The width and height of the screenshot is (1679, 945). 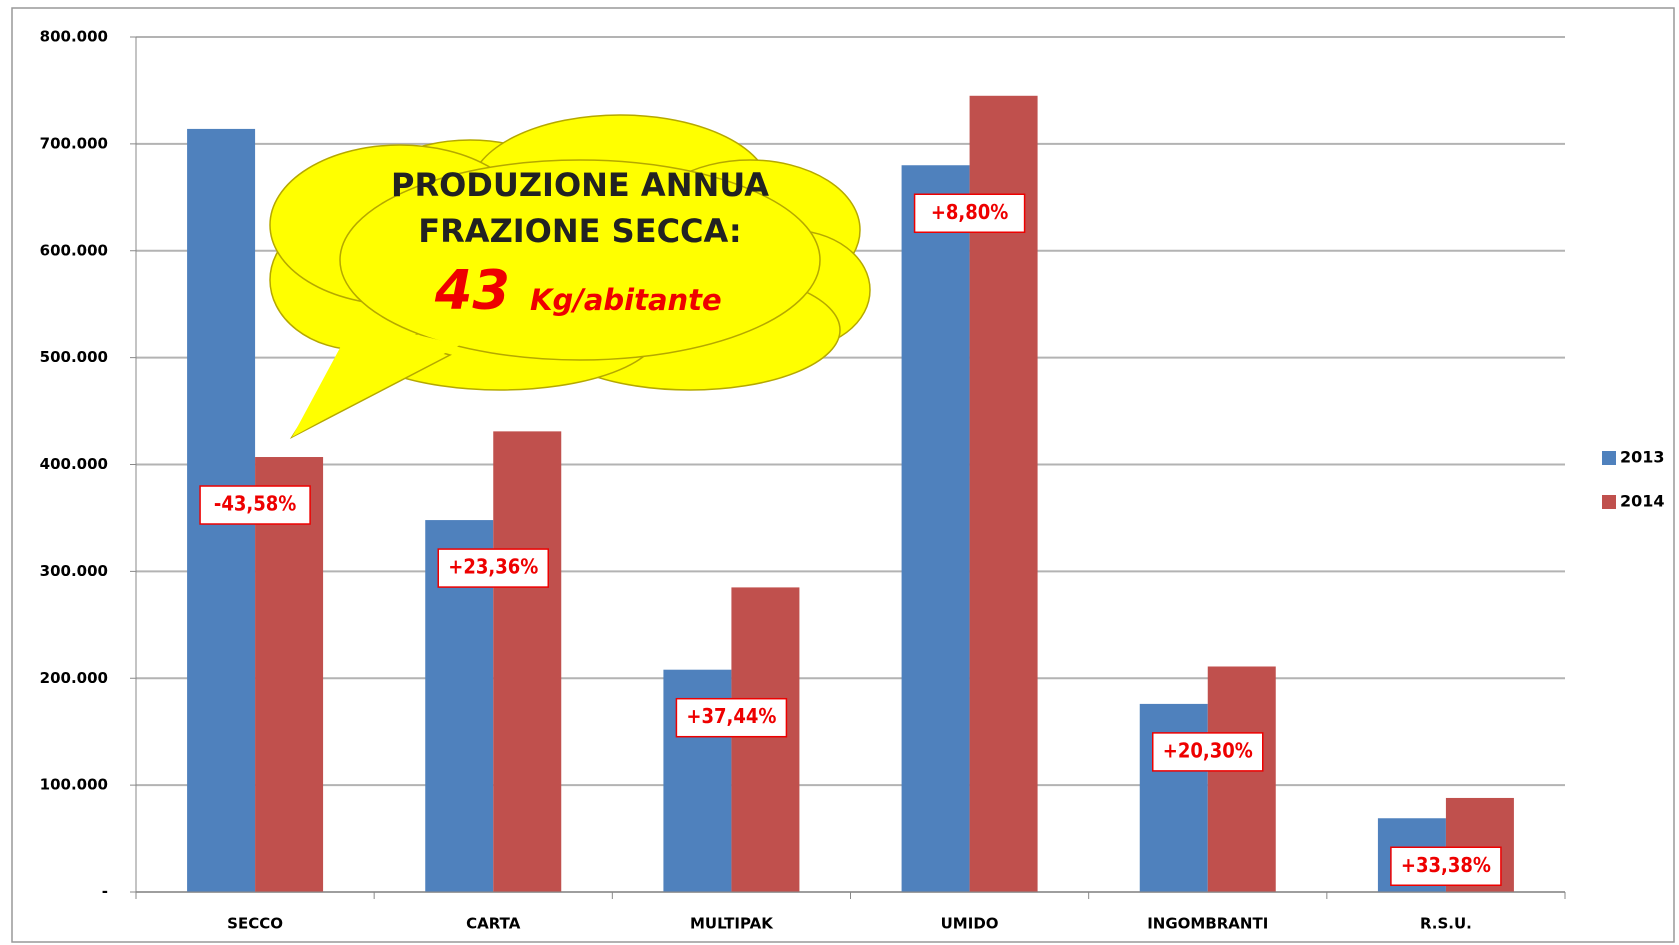 What do you see at coordinates (1446, 924) in the screenshot?
I see `x-tick-label: R.S.U.` at bounding box center [1446, 924].